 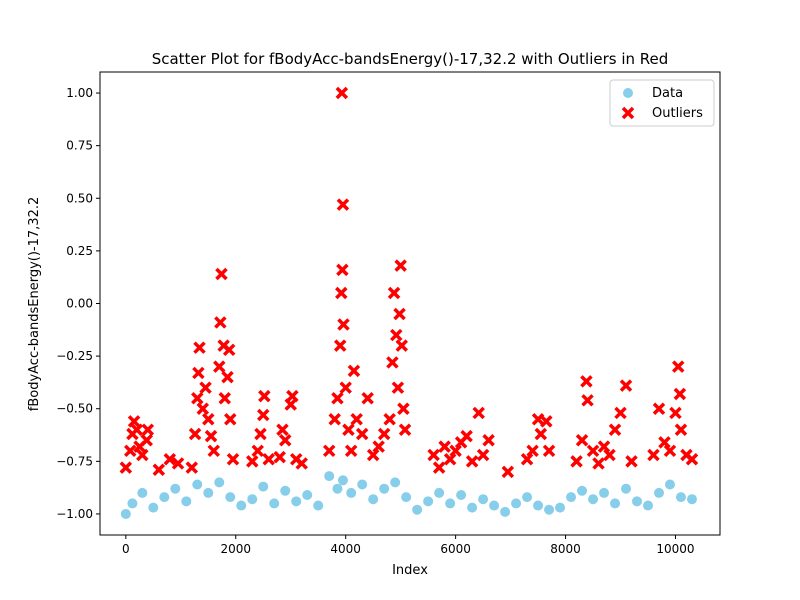 I want to click on legend-marker-outliers, so click(x=628, y=113).